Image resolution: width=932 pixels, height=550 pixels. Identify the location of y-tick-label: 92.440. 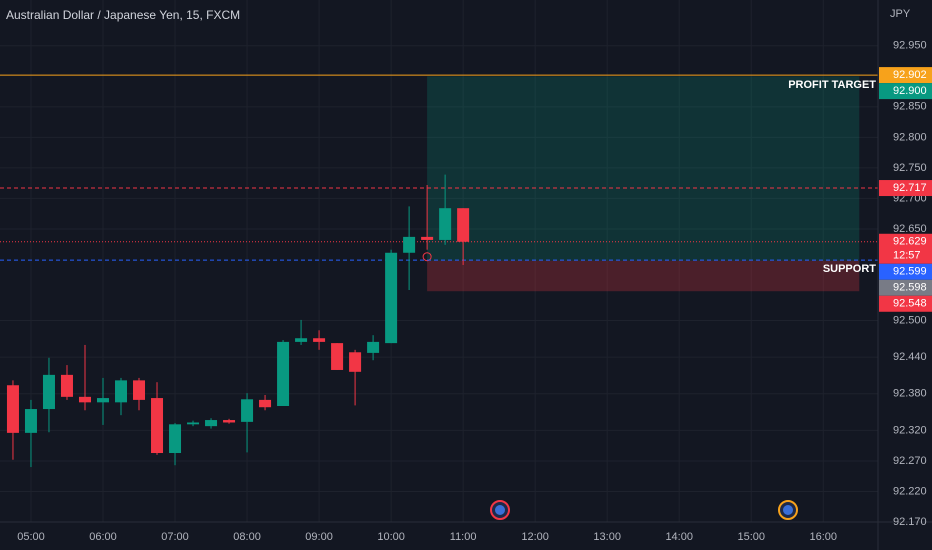
(910, 357).